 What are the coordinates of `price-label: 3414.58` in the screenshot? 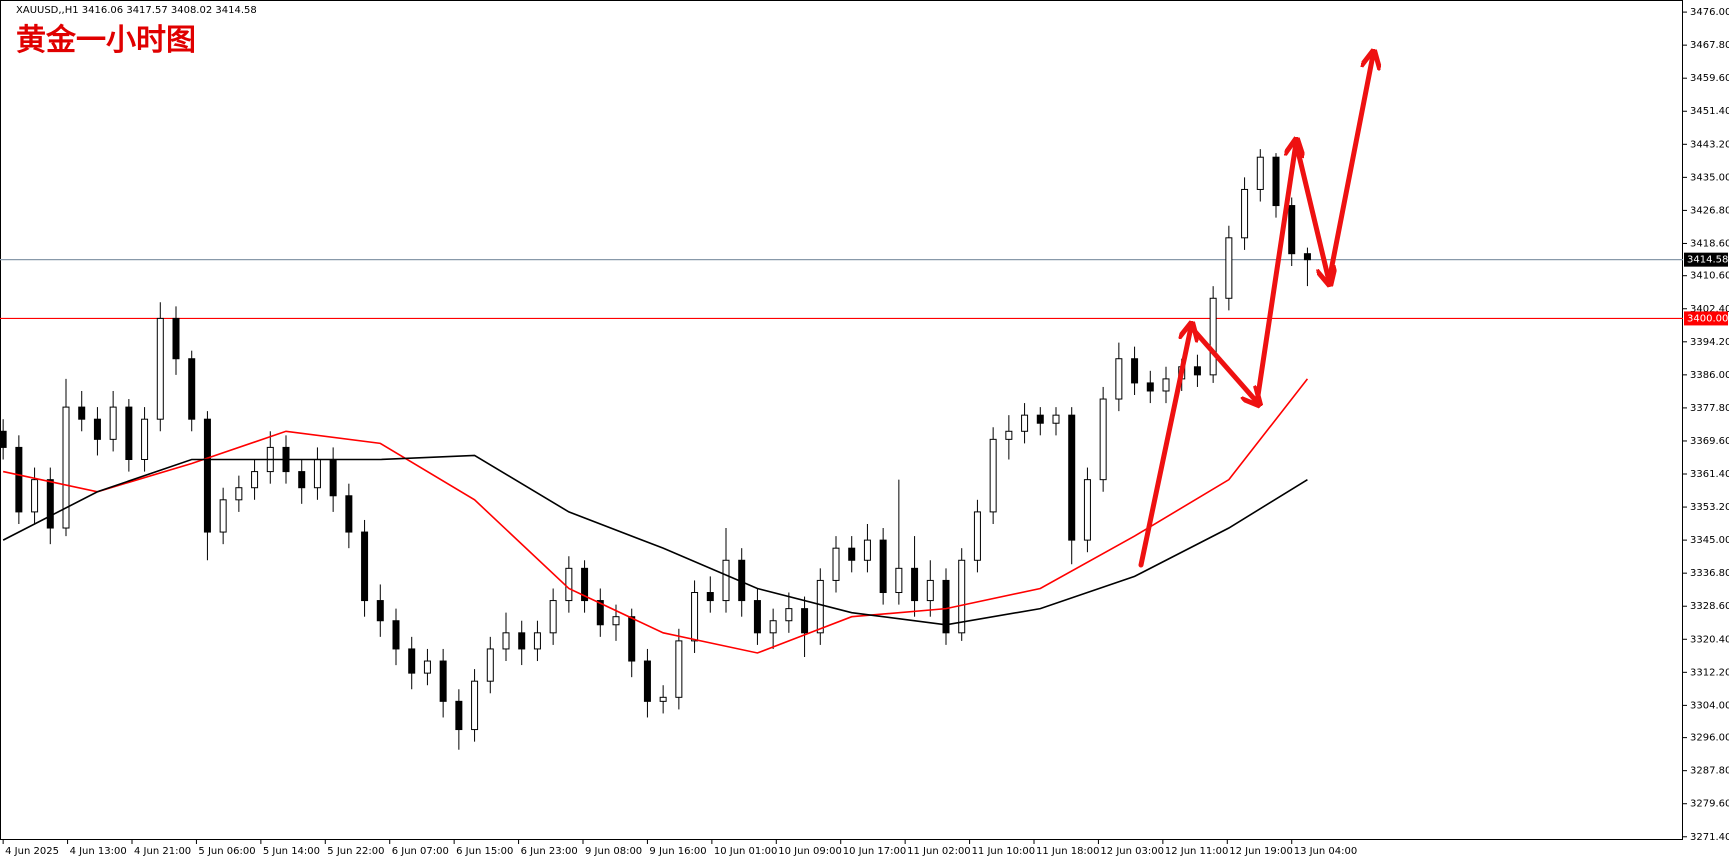 It's located at (1707, 260).